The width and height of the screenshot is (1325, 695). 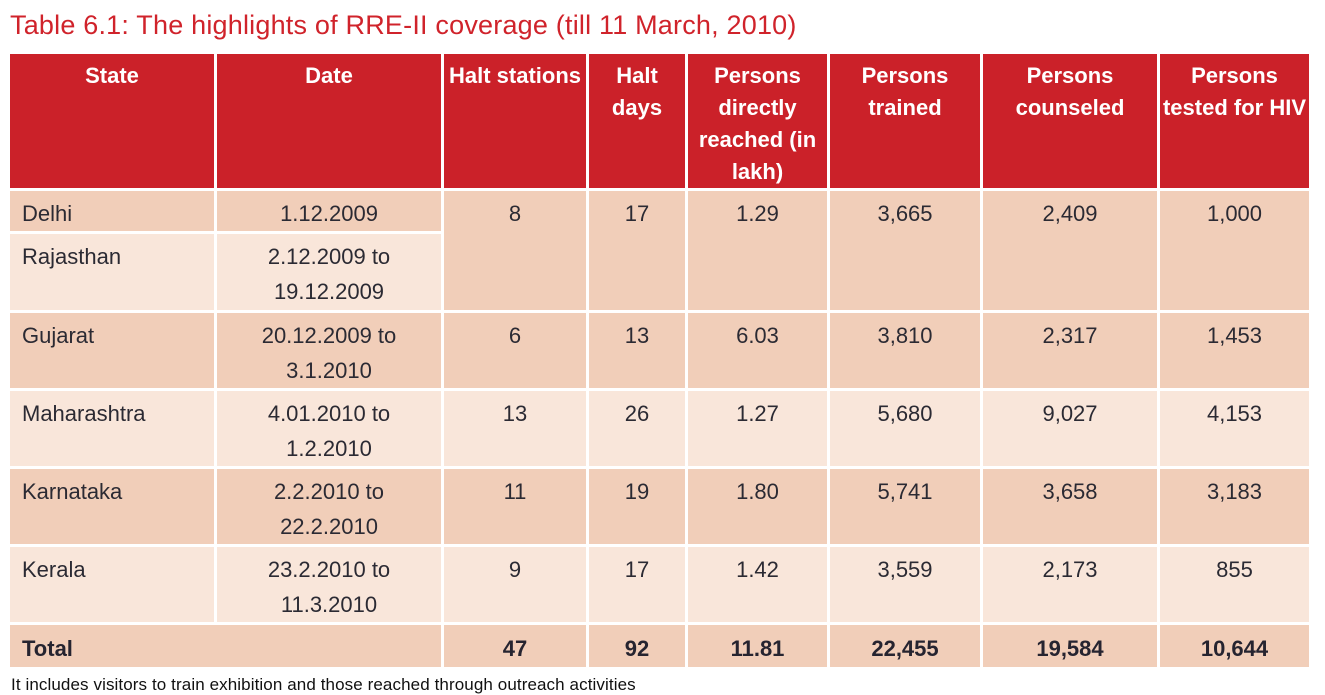 I want to click on halt-days-cell: 26, so click(x=637, y=428).